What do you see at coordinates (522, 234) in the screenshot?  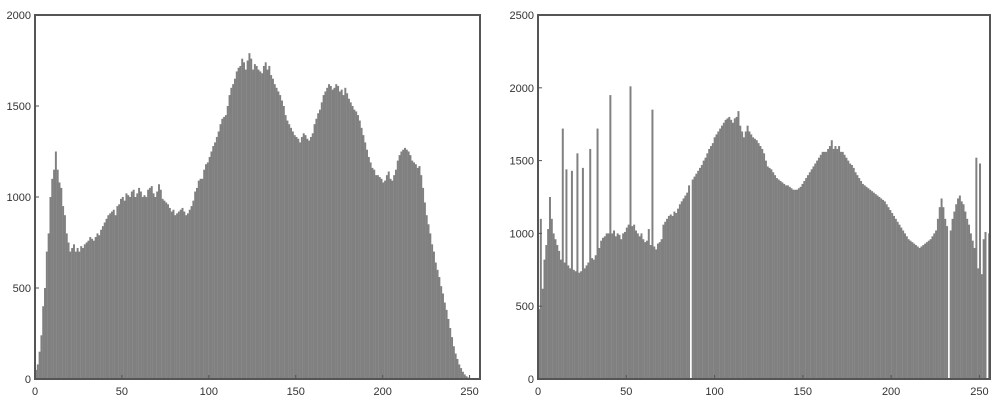 I see `y-tick-label: 1000` at bounding box center [522, 234].